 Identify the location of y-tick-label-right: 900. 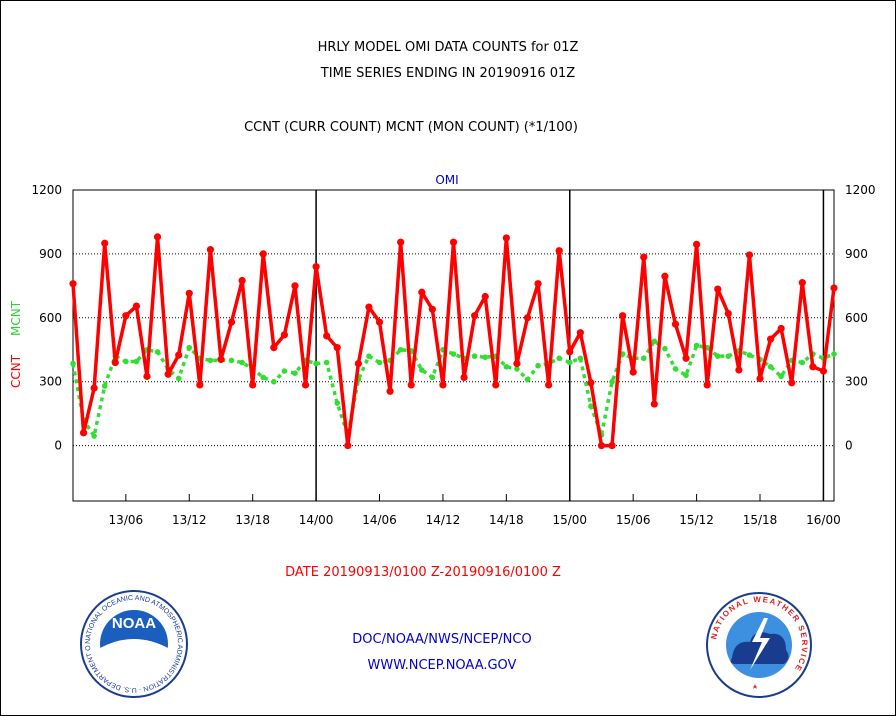
(856, 254).